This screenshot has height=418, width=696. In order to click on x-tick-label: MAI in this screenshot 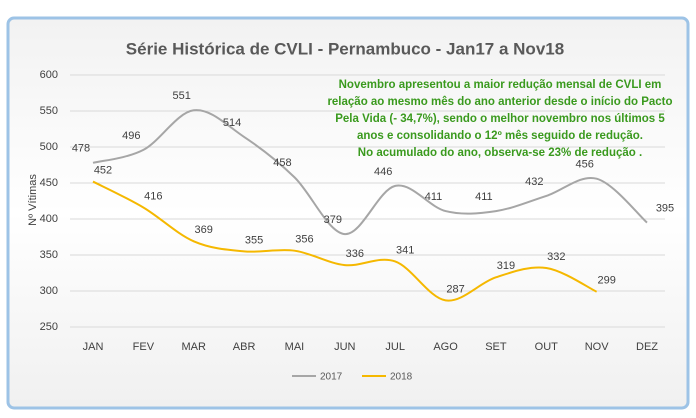, I will do `click(295, 347)`.